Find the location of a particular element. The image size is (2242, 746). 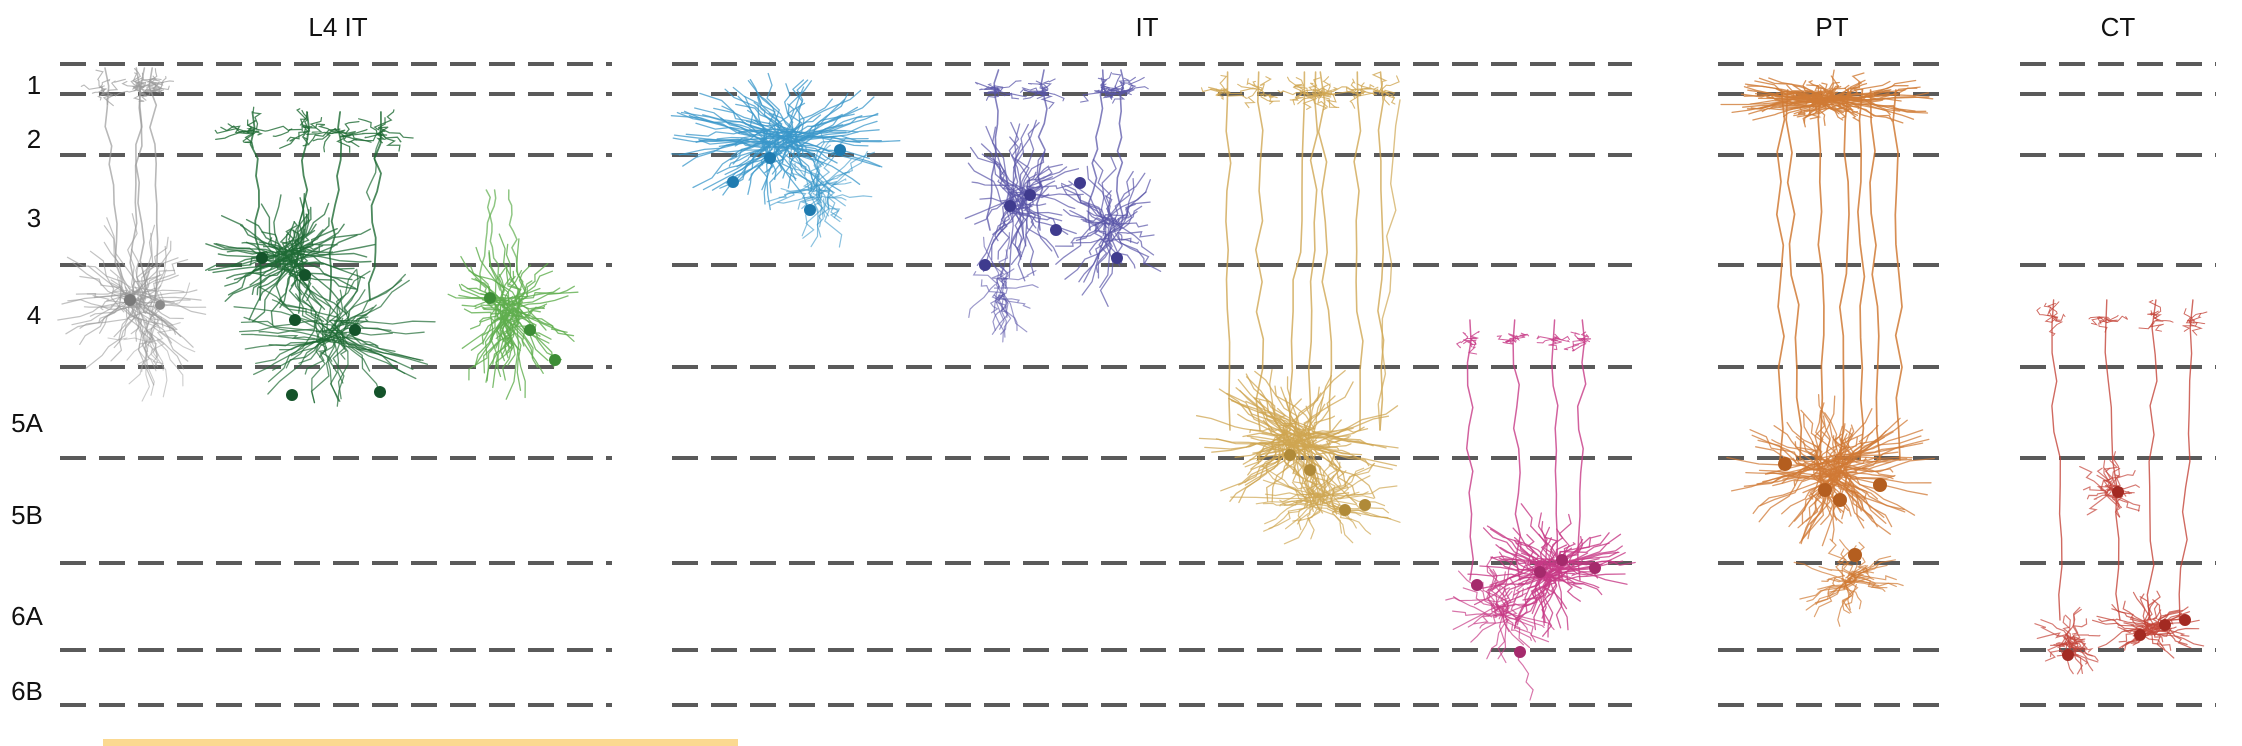

layer-label-2: 2 is located at coordinates (34, 139).